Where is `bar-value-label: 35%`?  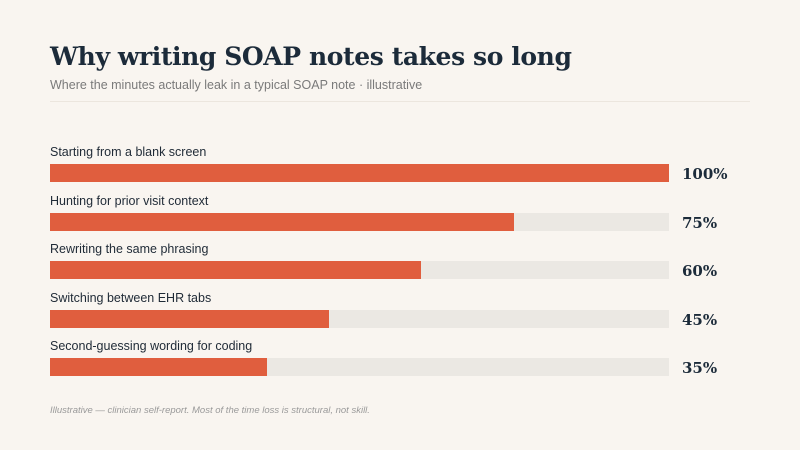
bar-value-label: 35% is located at coordinates (700, 368).